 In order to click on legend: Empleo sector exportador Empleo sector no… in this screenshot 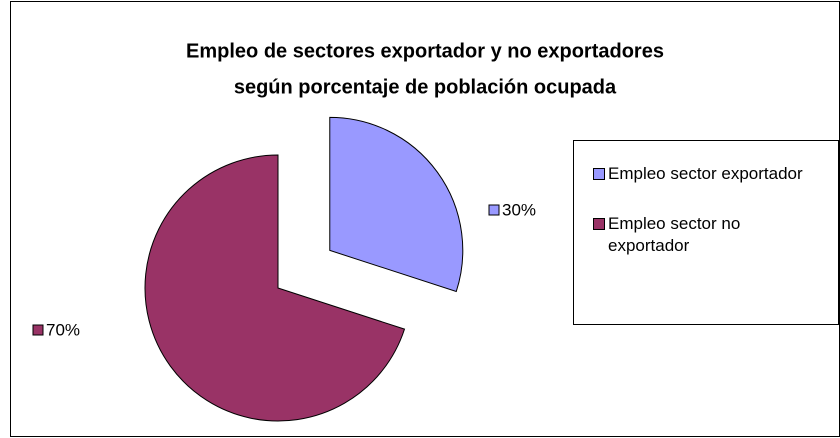, I will do `click(706, 232)`.